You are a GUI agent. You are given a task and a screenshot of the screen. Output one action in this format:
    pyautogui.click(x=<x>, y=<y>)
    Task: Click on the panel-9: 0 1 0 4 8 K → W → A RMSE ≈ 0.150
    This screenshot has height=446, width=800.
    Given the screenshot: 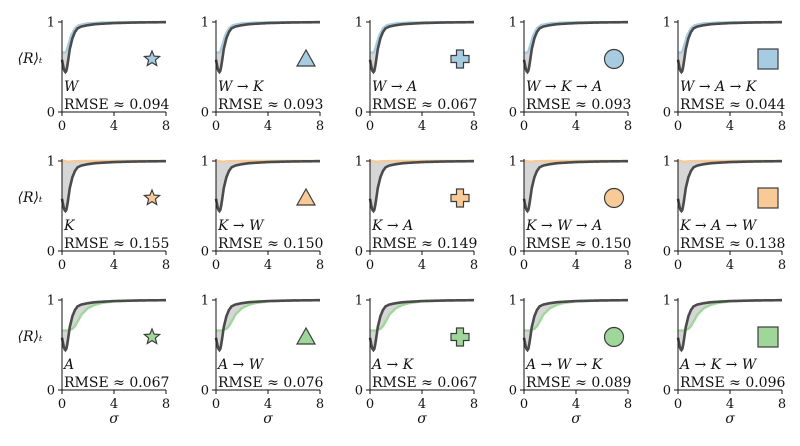 What is the action you would take?
    pyautogui.click(x=570, y=214)
    